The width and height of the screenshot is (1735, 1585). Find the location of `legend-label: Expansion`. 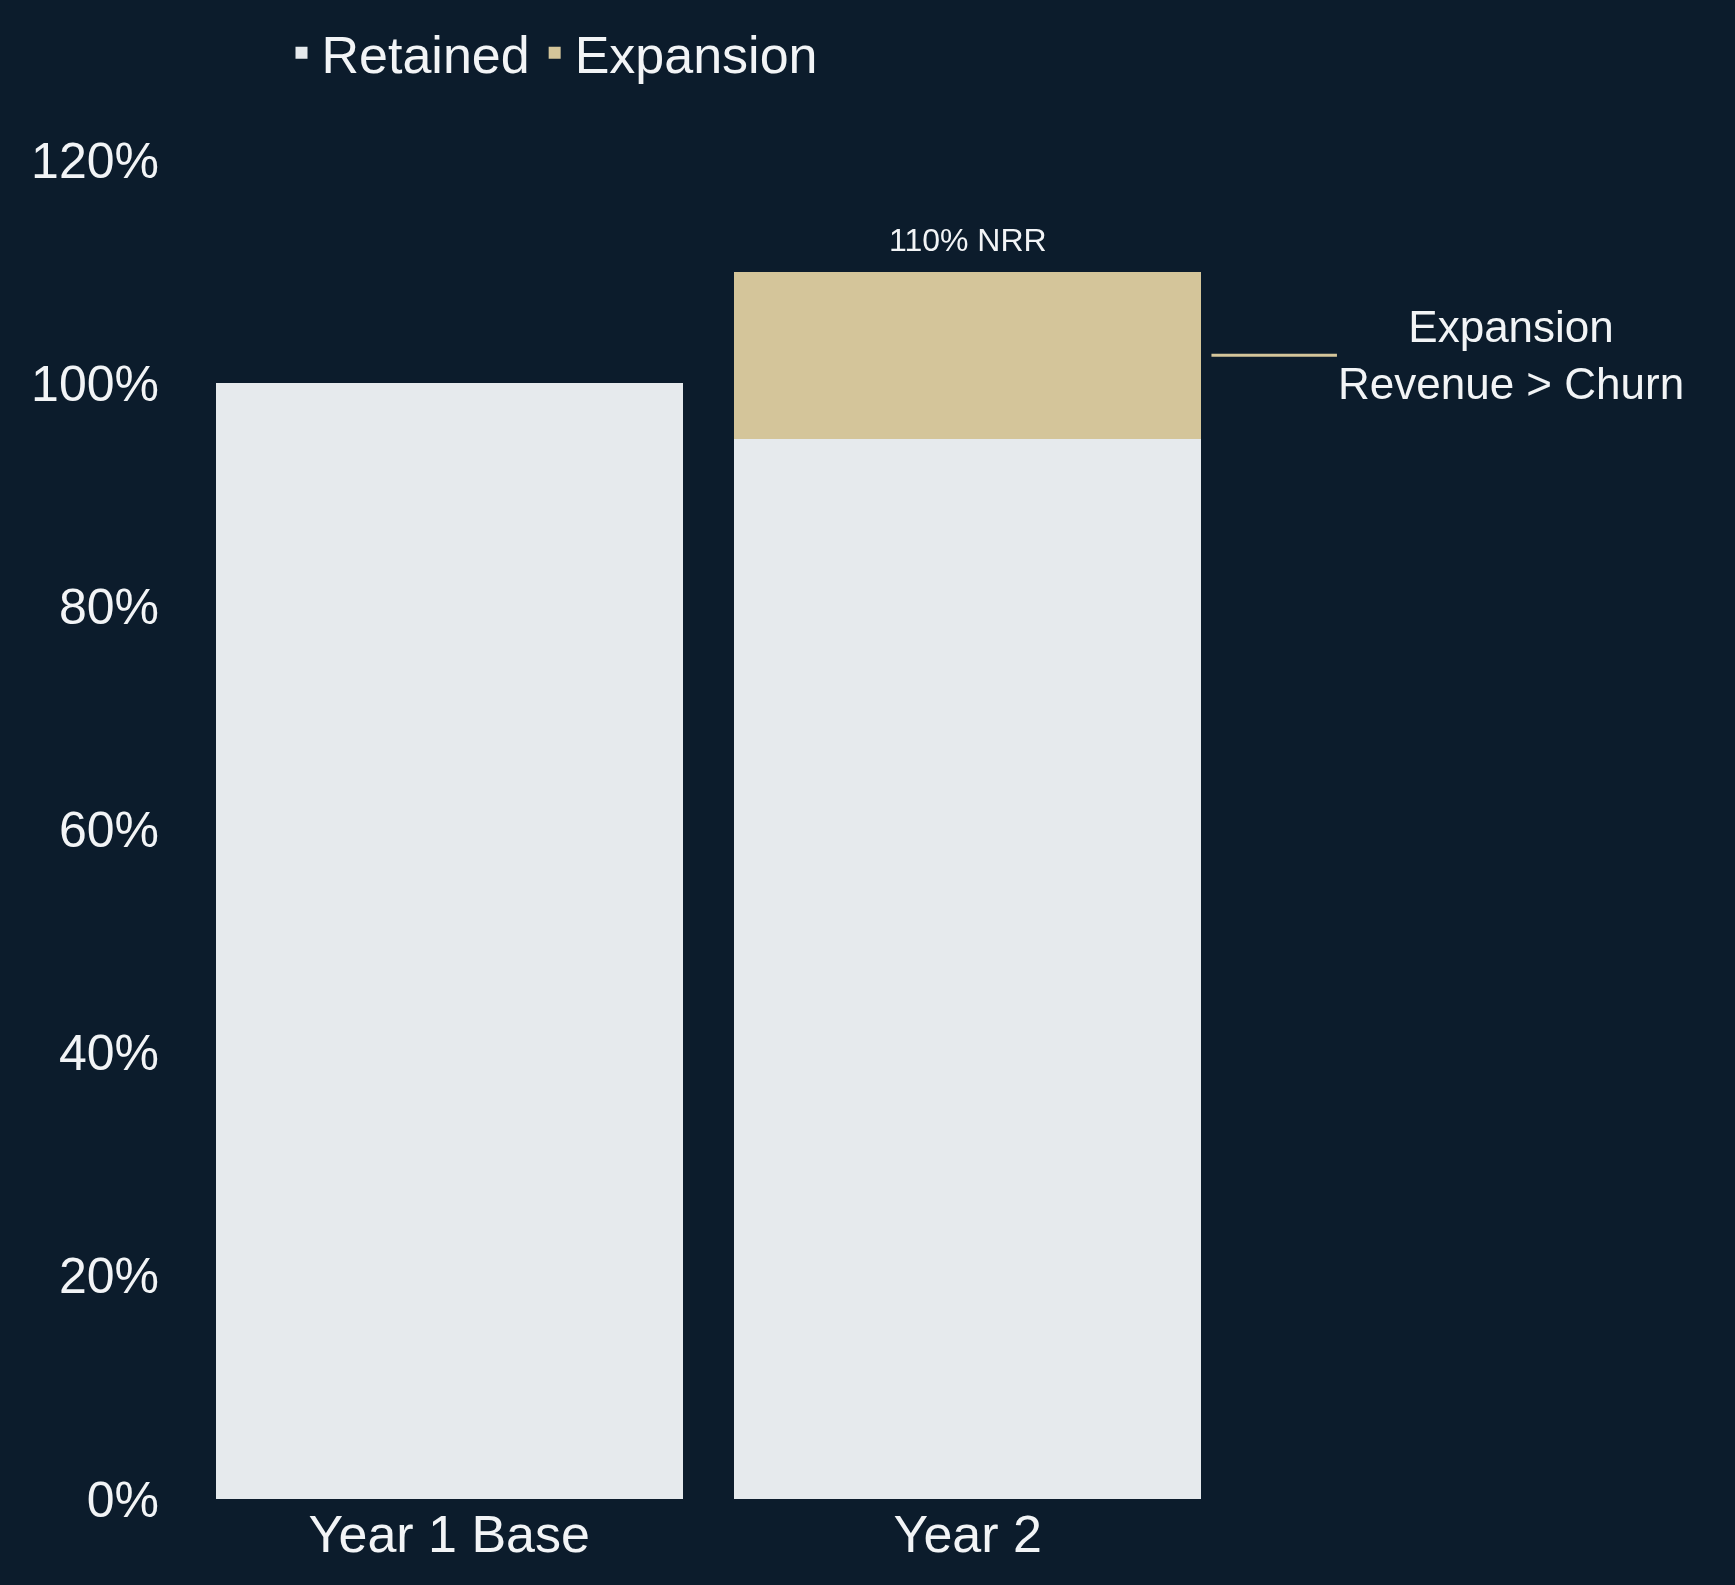

legend-label: Expansion is located at coordinates (696, 54).